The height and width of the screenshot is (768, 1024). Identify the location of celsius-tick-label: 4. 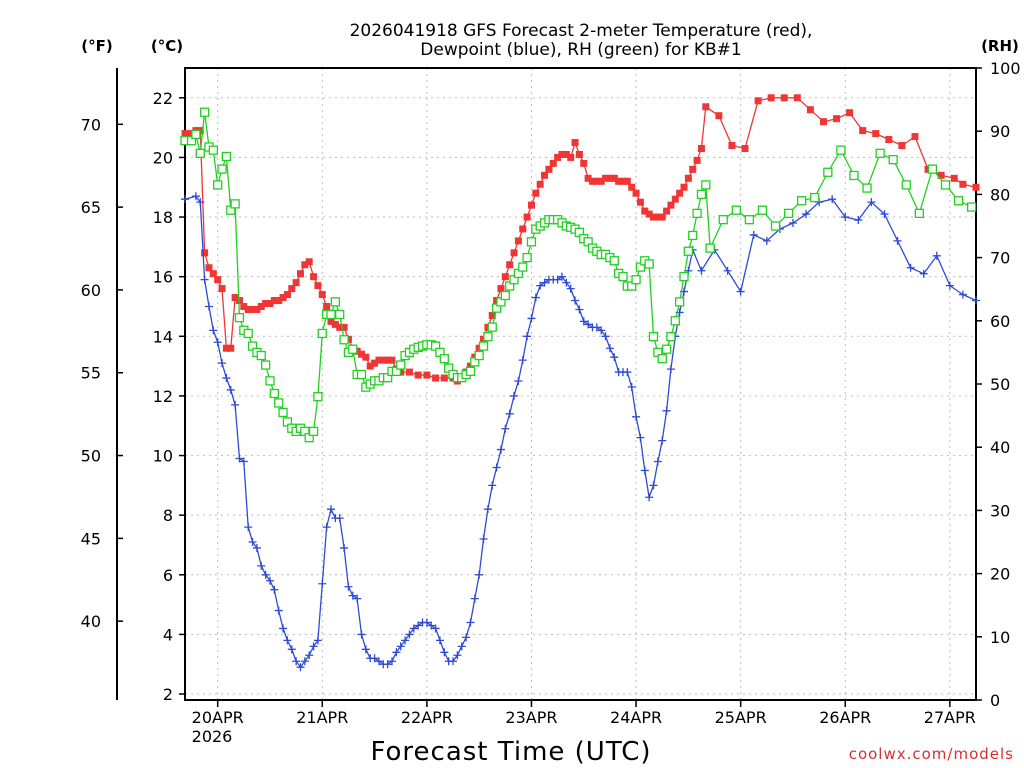
(168, 634).